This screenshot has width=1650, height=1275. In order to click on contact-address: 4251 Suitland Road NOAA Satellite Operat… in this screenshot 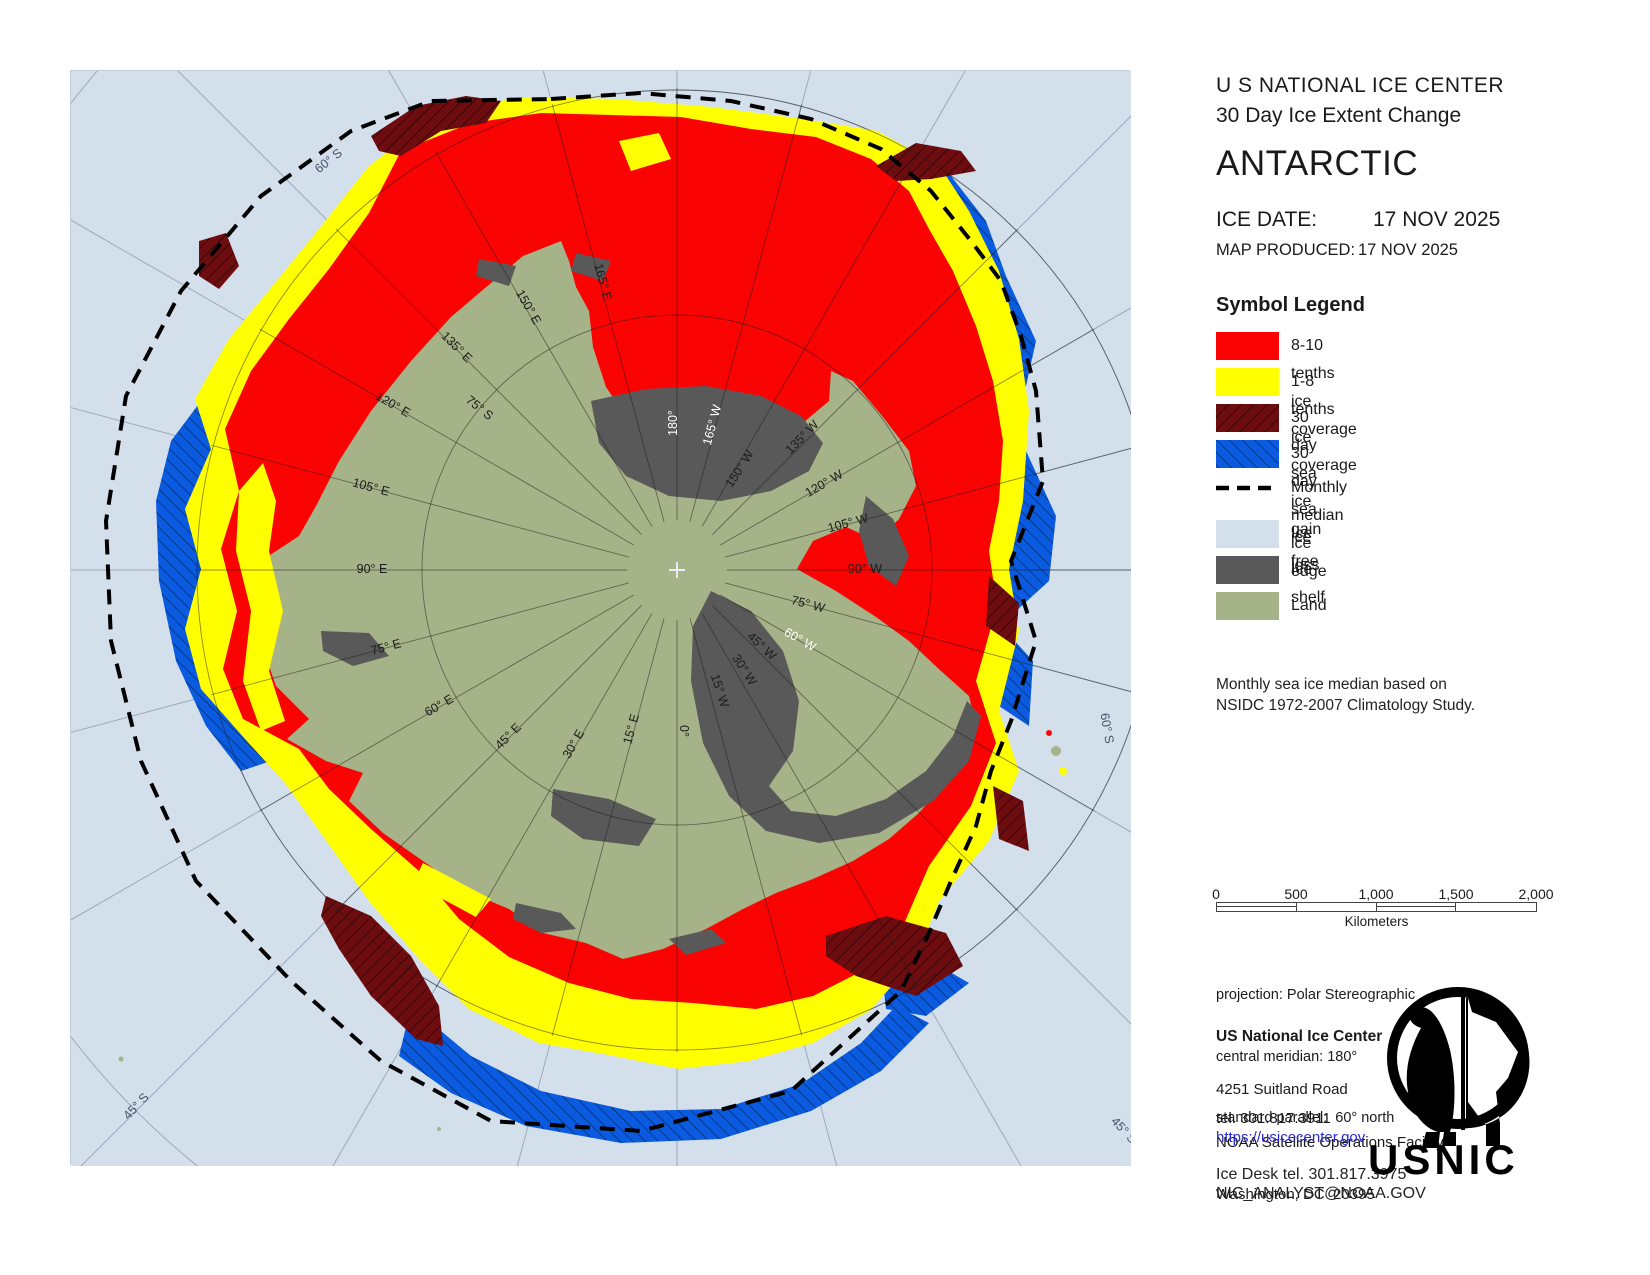, I will do `click(1330, 1142)`.